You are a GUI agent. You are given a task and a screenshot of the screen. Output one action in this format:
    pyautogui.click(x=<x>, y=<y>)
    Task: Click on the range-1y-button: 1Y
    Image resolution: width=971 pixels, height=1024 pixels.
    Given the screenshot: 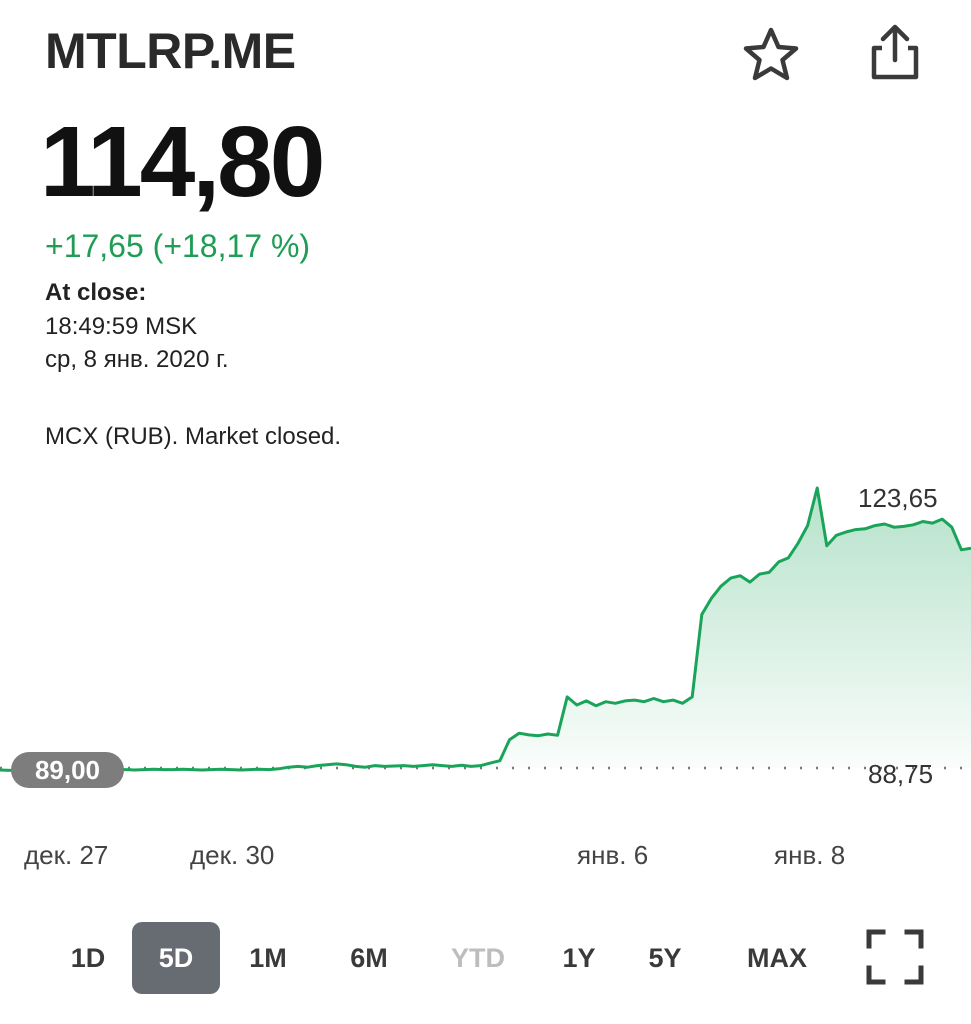 What is the action you would take?
    pyautogui.click(x=579, y=957)
    